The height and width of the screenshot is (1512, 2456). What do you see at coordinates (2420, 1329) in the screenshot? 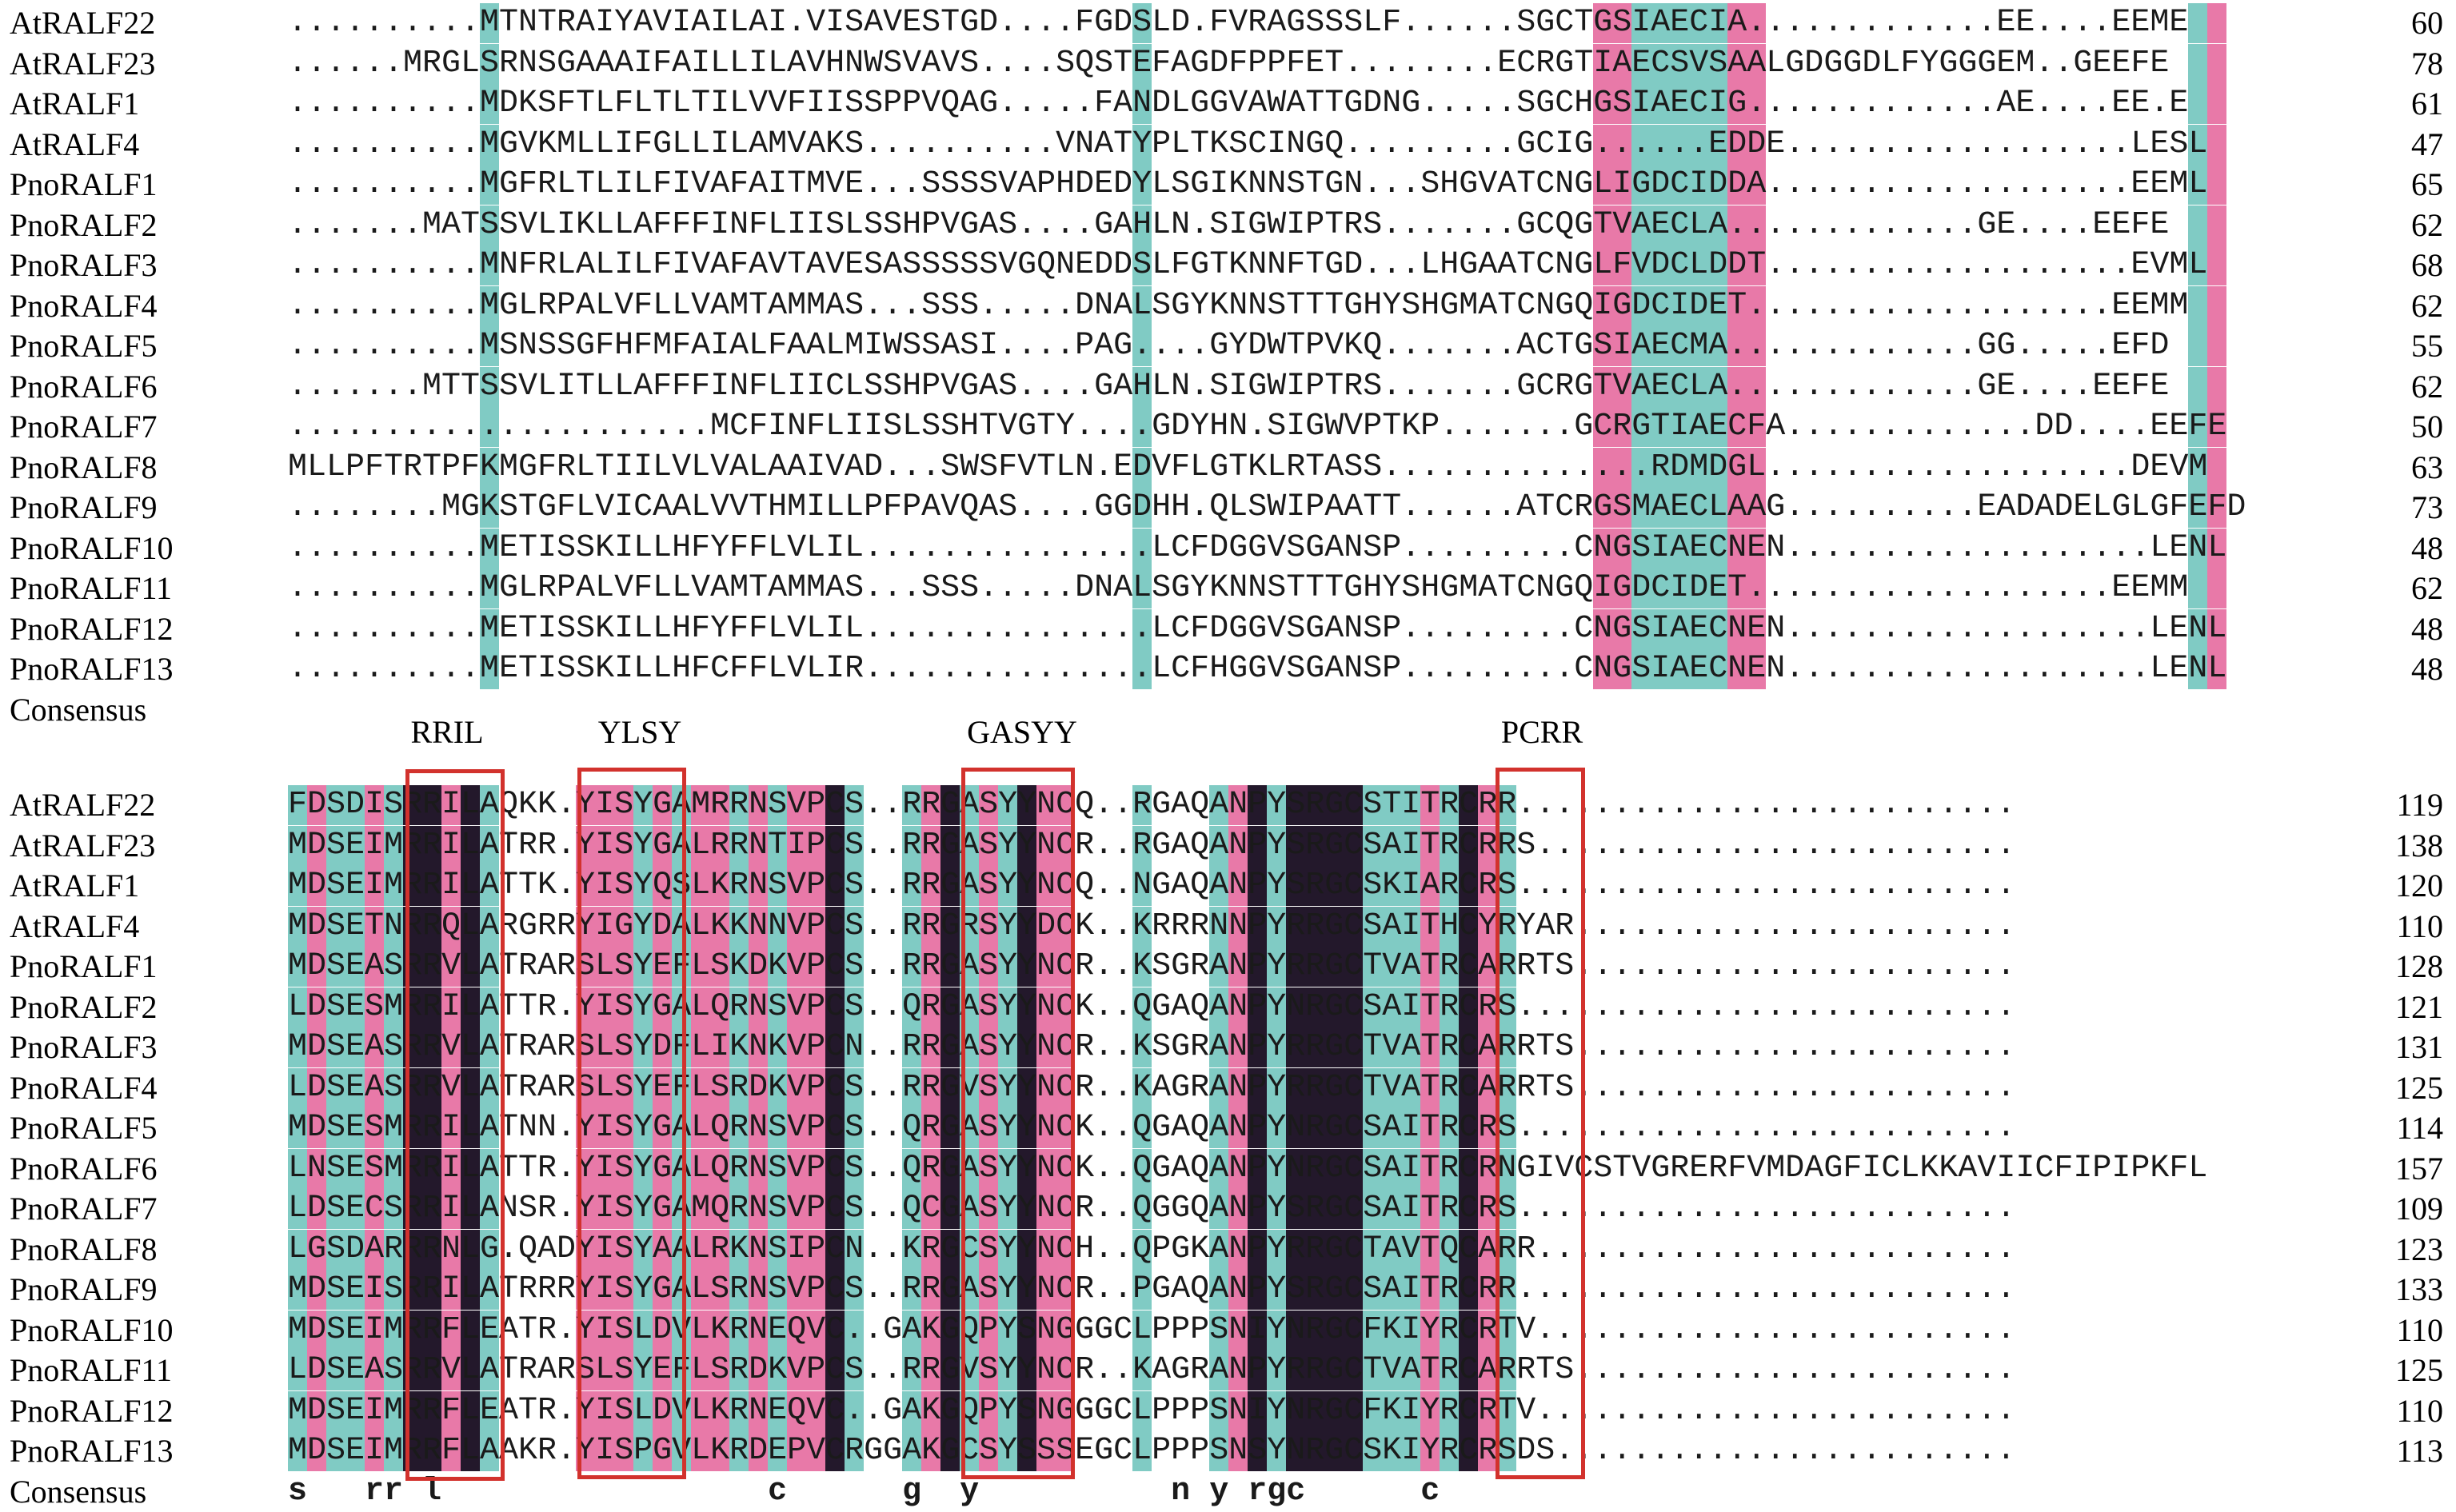
I see `residue-count: 110` at bounding box center [2420, 1329].